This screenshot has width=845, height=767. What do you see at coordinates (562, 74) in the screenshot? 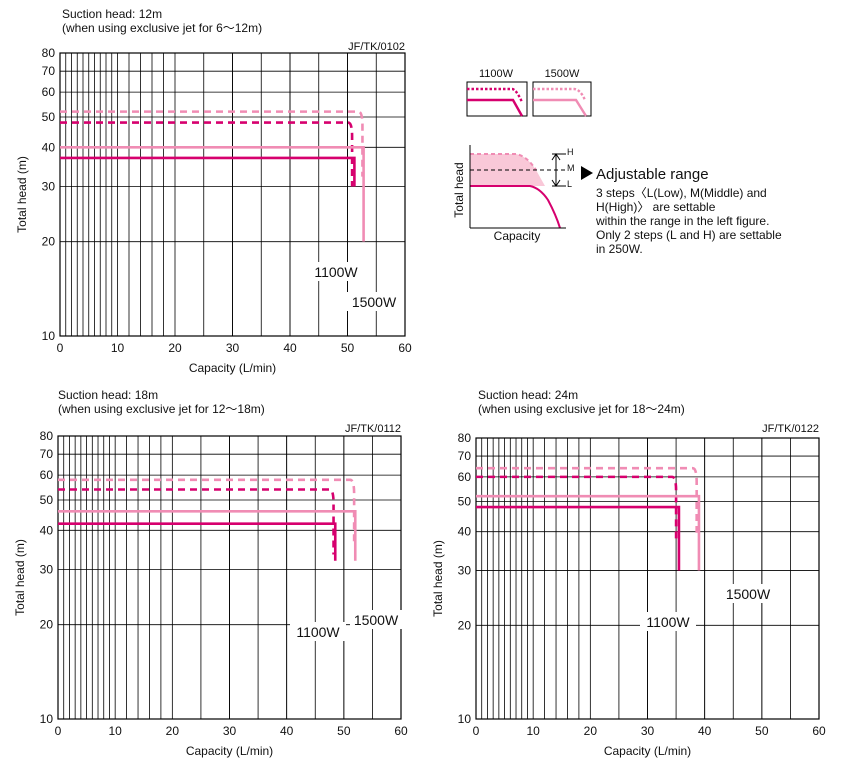
I see `legend-label-1500w: 1500W` at bounding box center [562, 74].